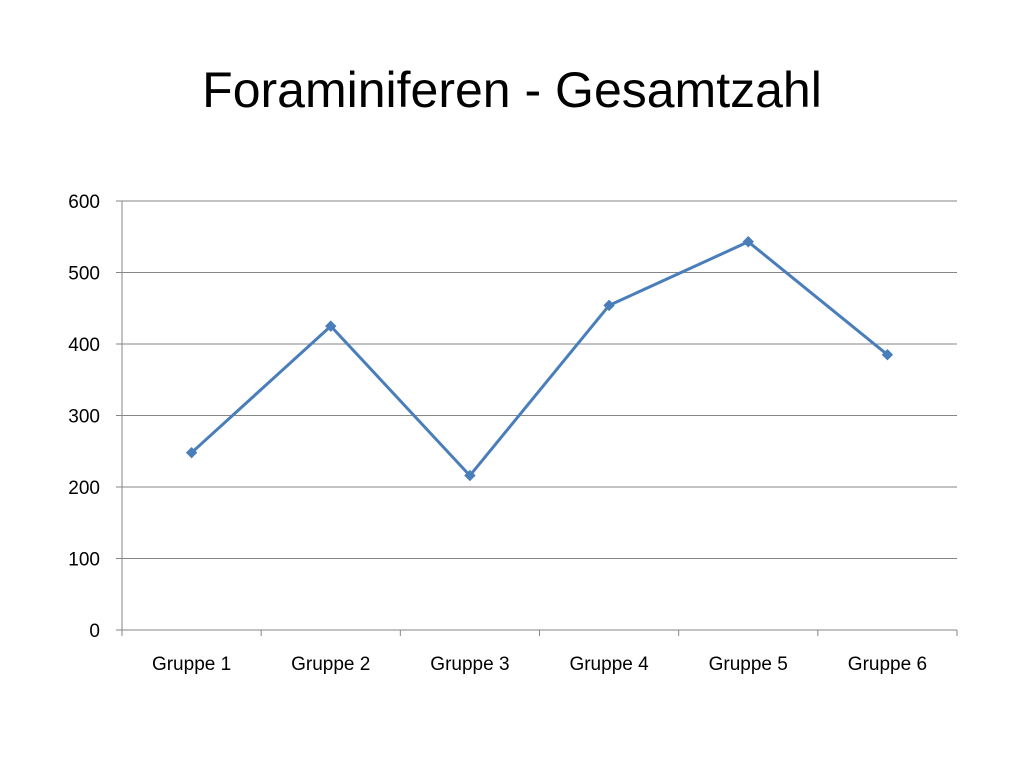 Image resolution: width=1024 pixels, height=768 pixels. What do you see at coordinates (512, 90) in the screenshot?
I see `chart-title: Foraminiferen - Gesamtzahl` at bounding box center [512, 90].